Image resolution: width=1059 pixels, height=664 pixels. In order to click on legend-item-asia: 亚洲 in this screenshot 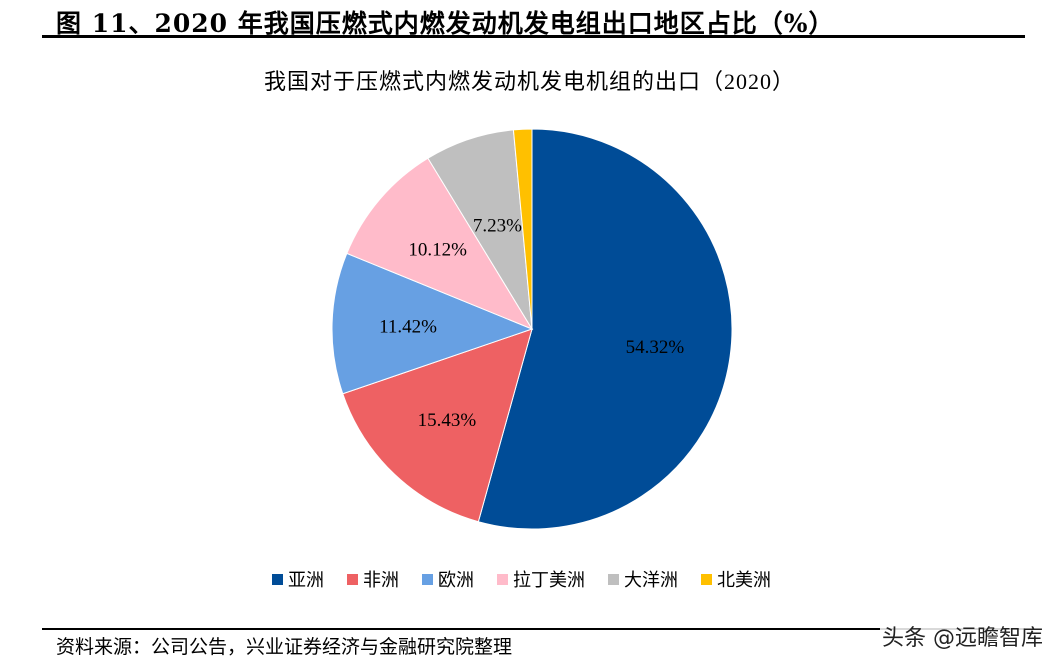, I will do `click(298, 579)`.